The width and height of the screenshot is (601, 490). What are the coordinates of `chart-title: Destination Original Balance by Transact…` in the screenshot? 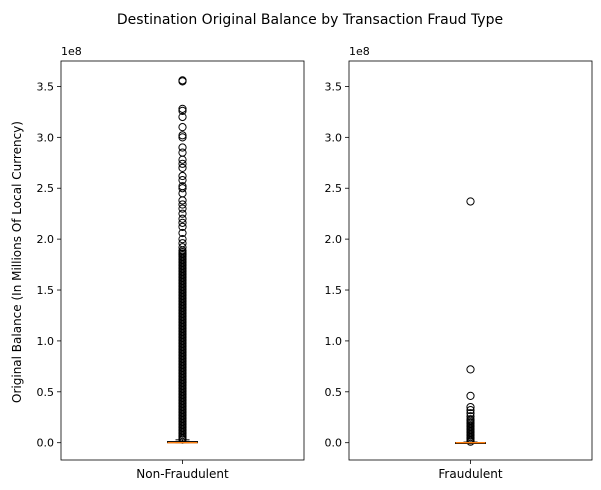 It's located at (310, 20).